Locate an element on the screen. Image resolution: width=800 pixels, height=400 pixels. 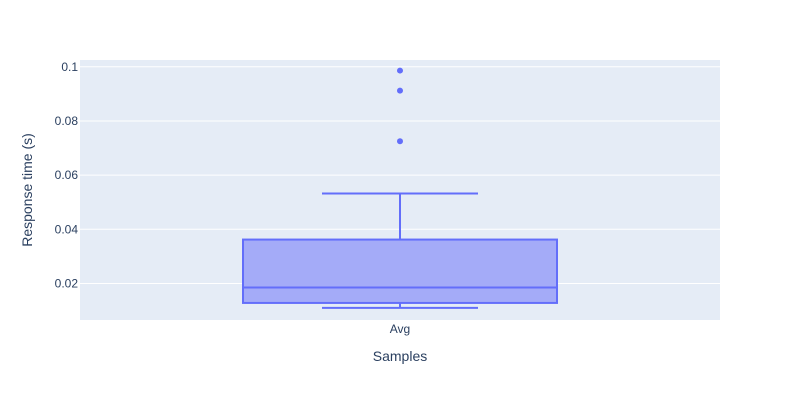
x-axis-title: Samples is located at coordinates (400, 356).